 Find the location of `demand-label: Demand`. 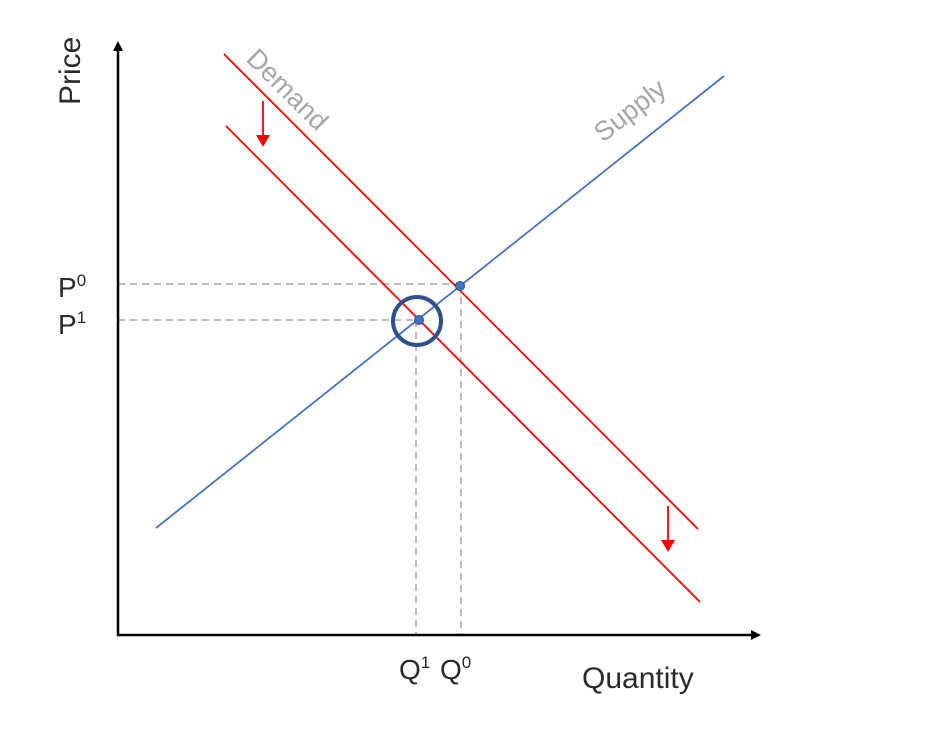

demand-label: Demand is located at coordinates (287, 89).